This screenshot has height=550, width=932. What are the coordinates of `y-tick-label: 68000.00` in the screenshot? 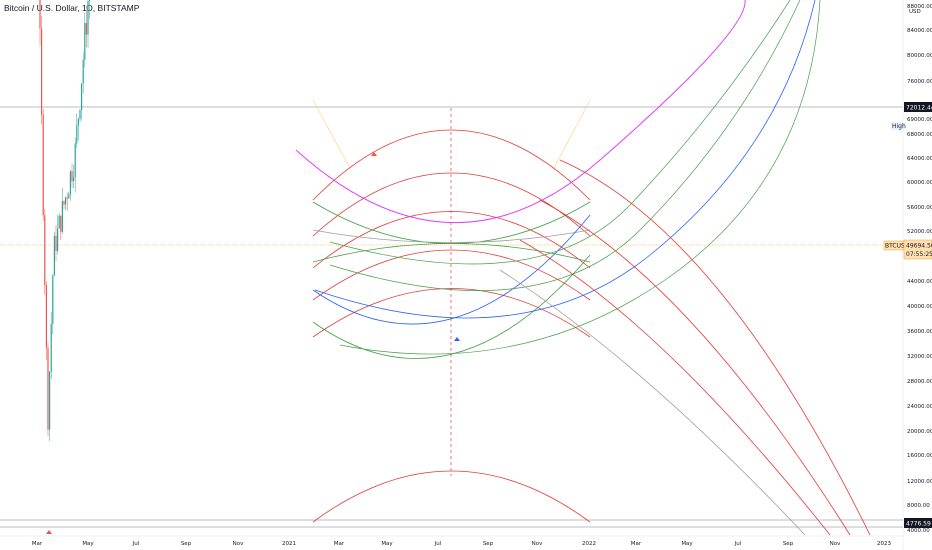 It's located at (919, 135).